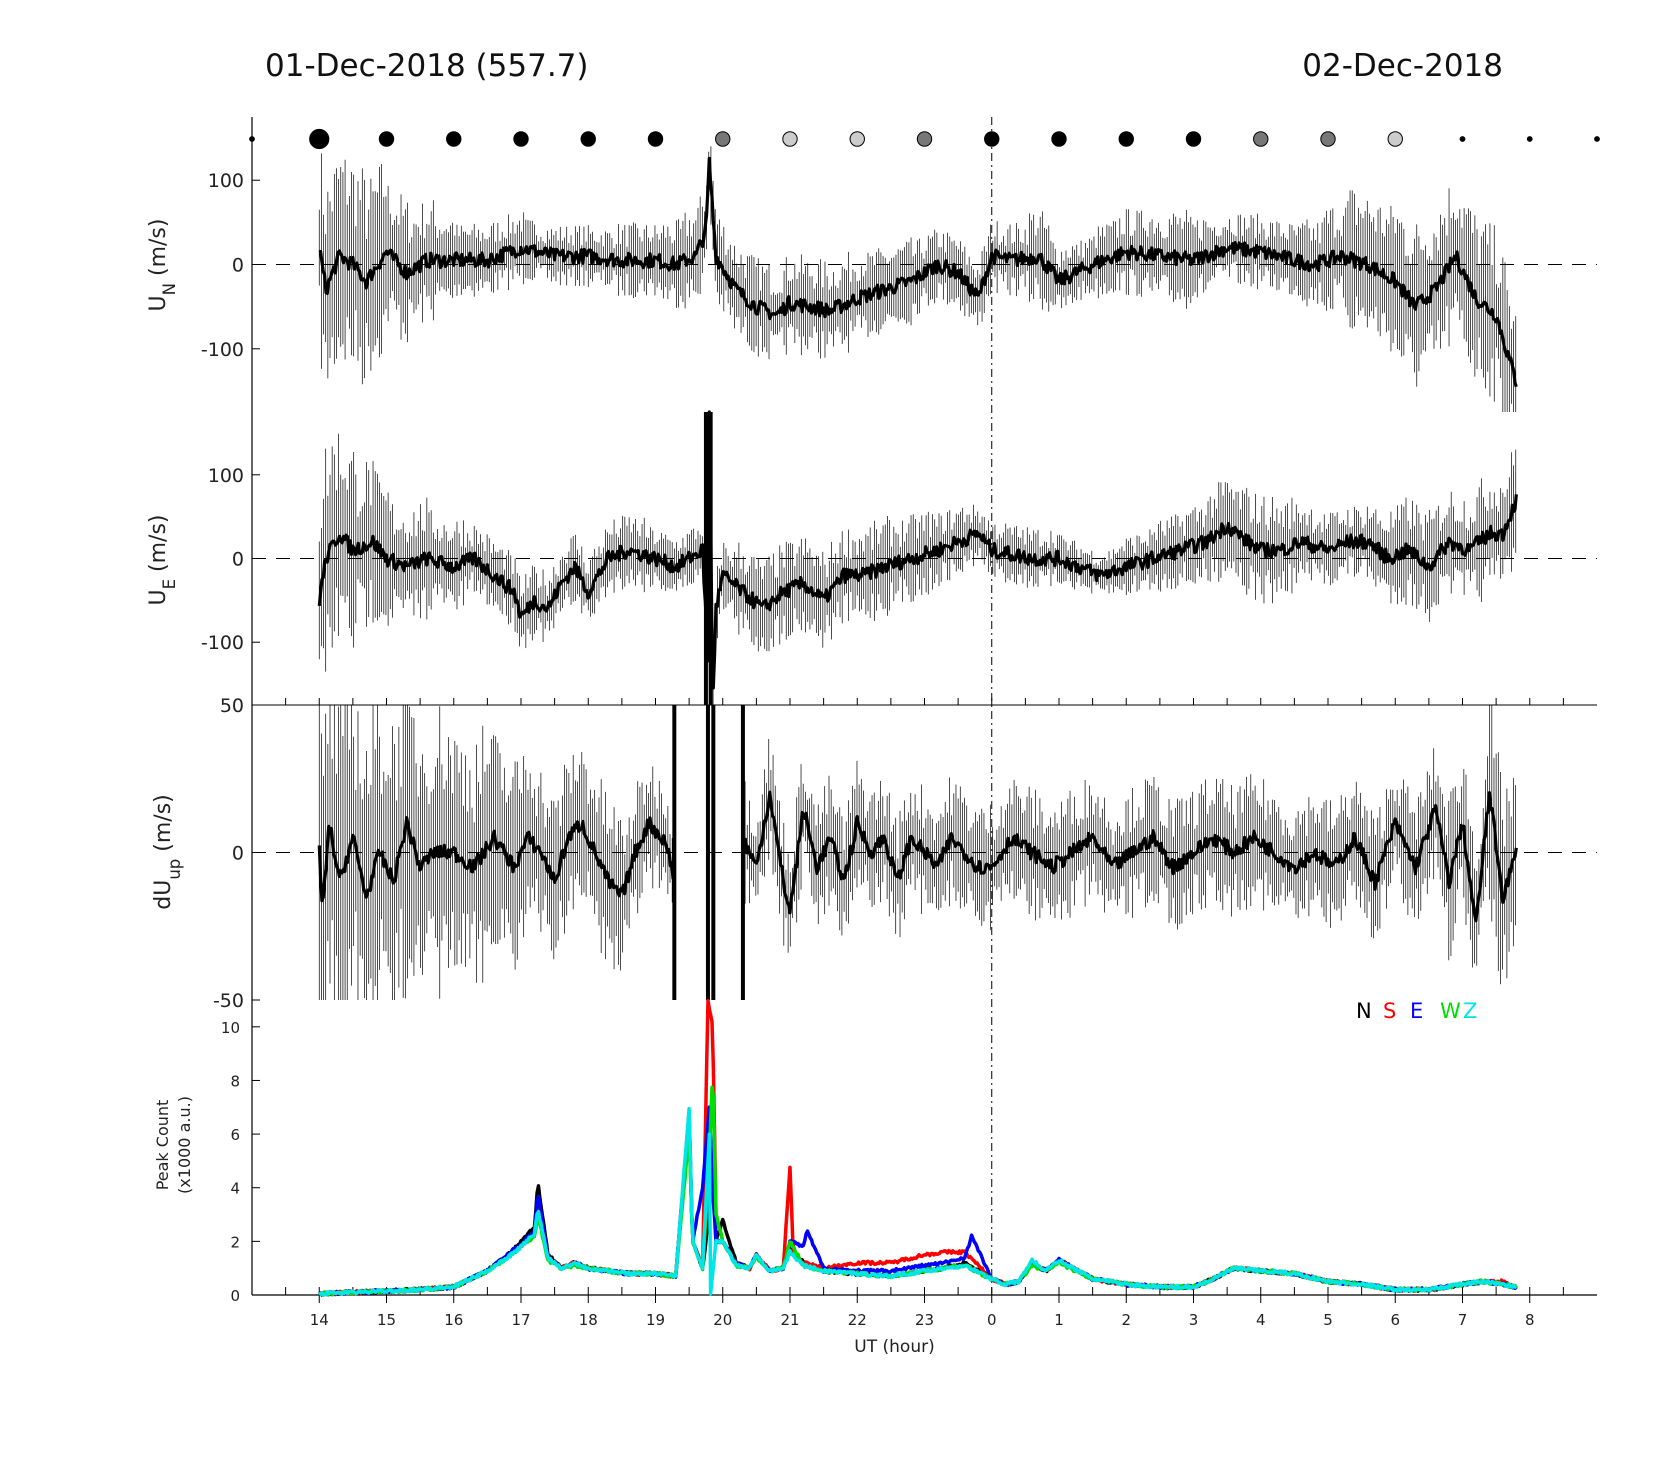 This screenshot has width=1667, height=1462. I want to click on x-tick-label: 20, so click(722, 1320).